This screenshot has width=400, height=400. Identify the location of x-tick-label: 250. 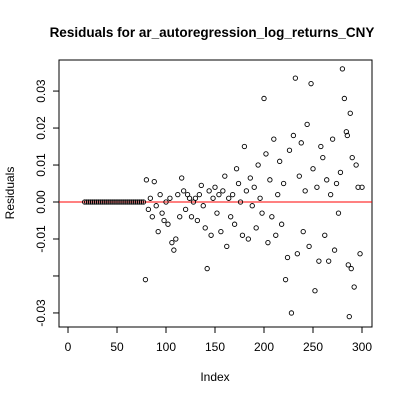
(313, 347).